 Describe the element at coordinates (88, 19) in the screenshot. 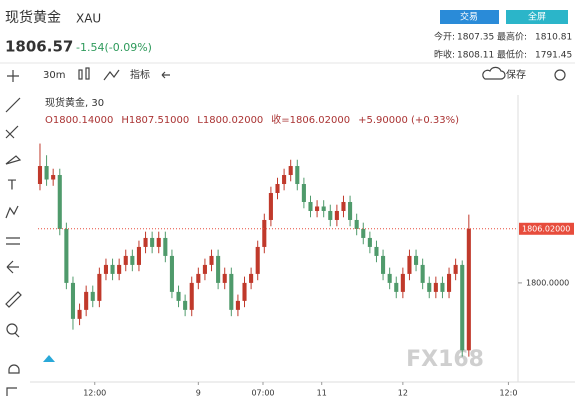

I see `symbol: XAU` at that location.